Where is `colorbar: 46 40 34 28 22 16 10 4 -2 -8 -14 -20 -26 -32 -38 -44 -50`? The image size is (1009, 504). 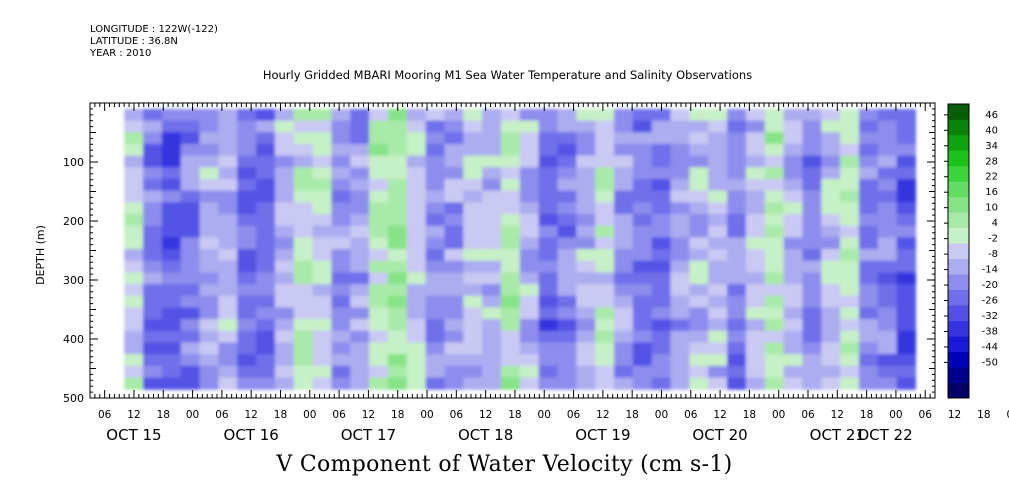
colorbar: 46 40 34 28 22 16 10 4 -2 -8 -14 -20 -26 -32 -38 -44 -50 is located at coordinates (971, 251).